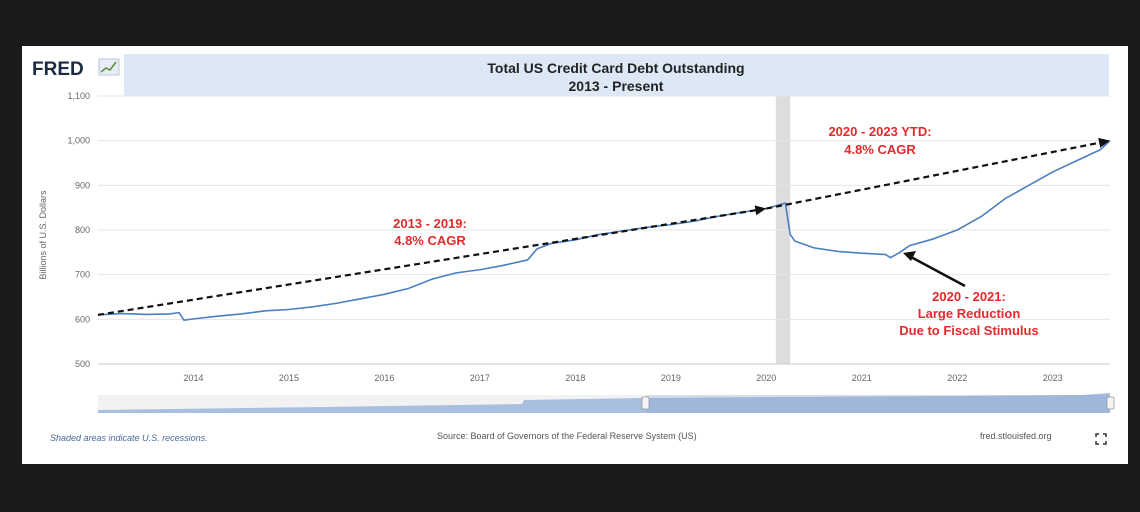  Describe the element at coordinates (78, 96) in the screenshot. I see `y-tick-label: 1,100` at that location.